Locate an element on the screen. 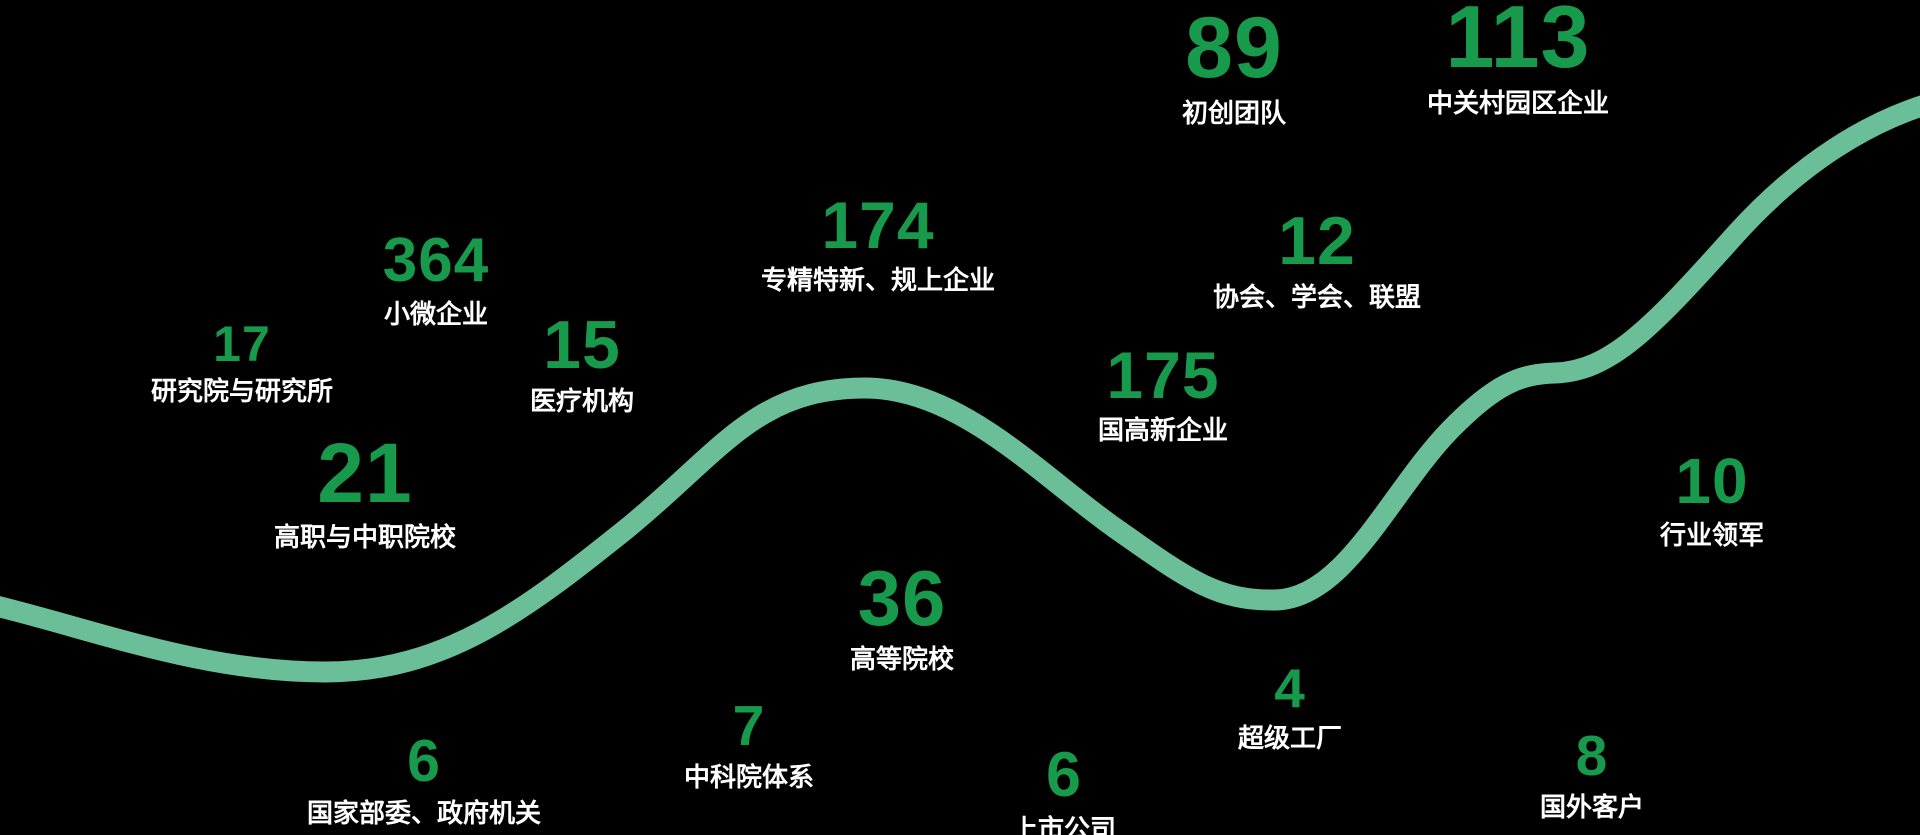 The width and height of the screenshot is (1920, 835). stat-research-institutes-value: 17 is located at coordinates (242, 344).